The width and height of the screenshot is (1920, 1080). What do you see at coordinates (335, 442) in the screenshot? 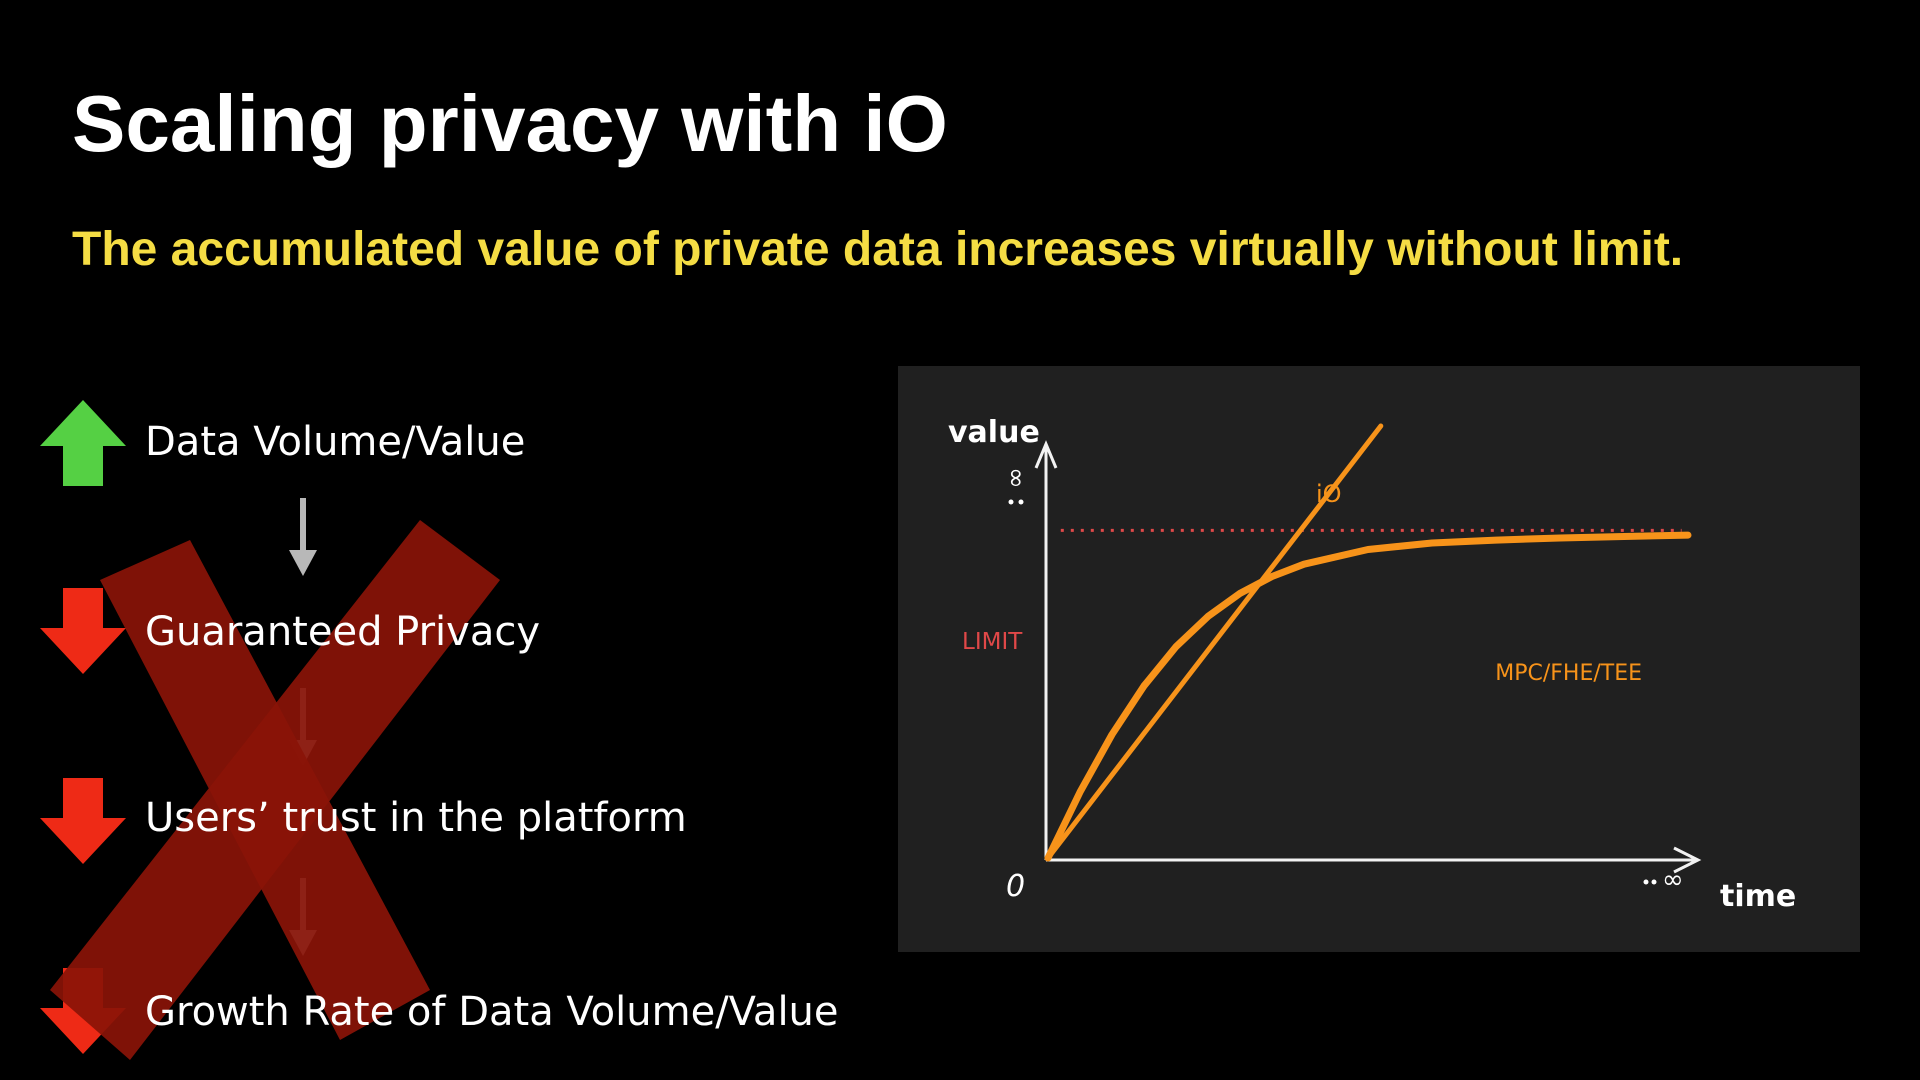
I see `flow-step-label: Data Volume/Value` at bounding box center [335, 442].